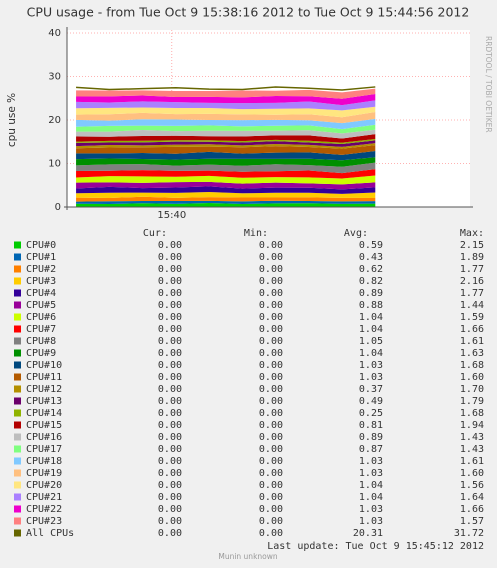 This screenshot has height=568, width=497. I want to click on legend-value: 1.63, so click(472, 353).